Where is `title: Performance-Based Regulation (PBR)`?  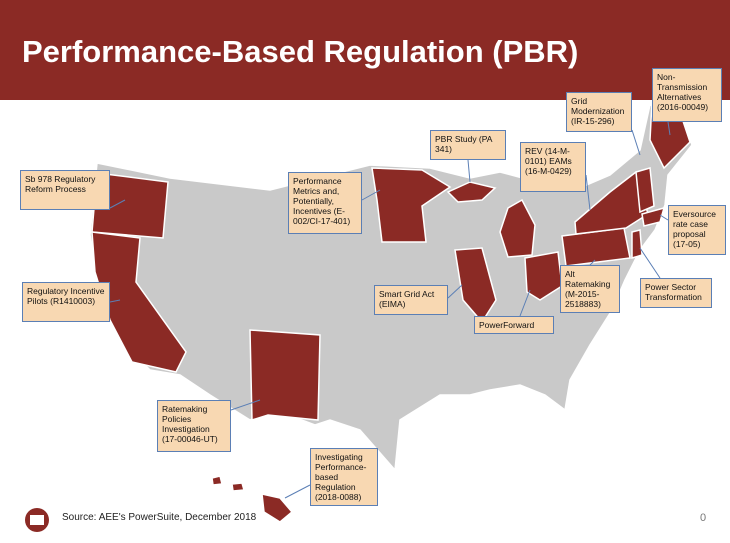
title: Performance-Based Regulation (PBR) is located at coordinates (300, 51).